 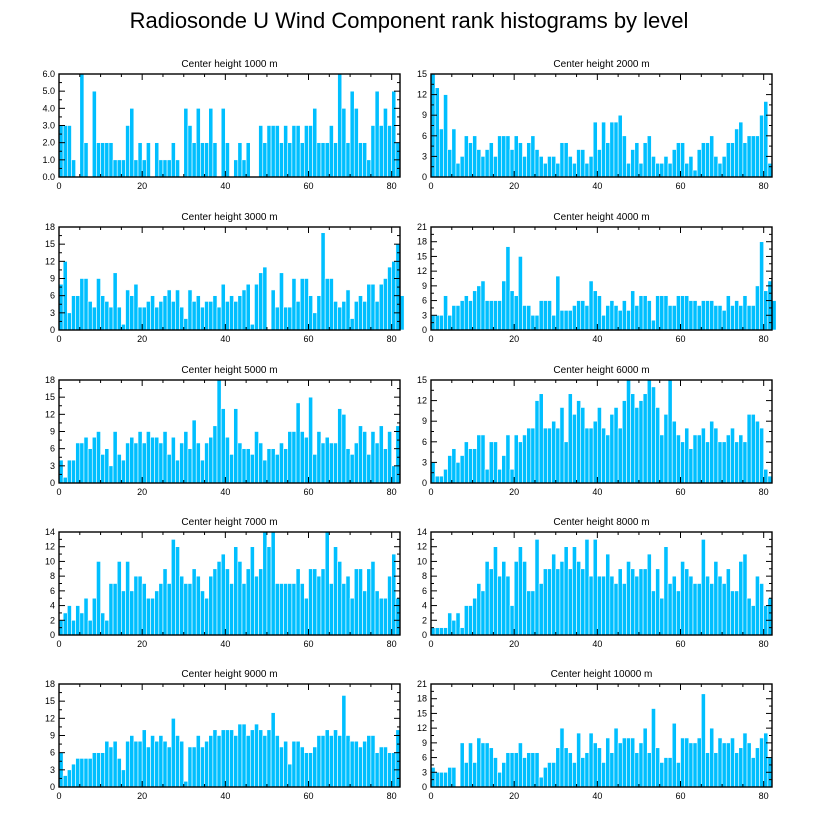 What do you see at coordinates (52, 432) in the screenshot?
I see `y-tick-label: 9` at bounding box center [52, 432].